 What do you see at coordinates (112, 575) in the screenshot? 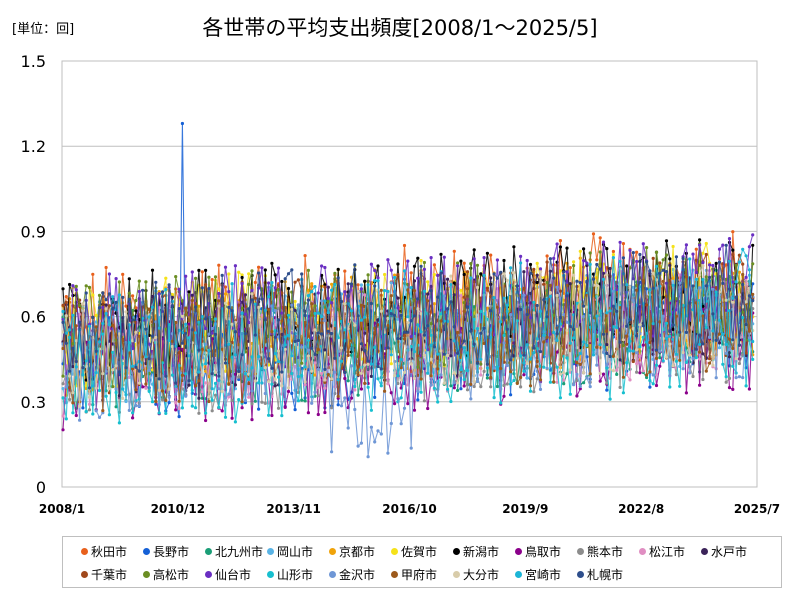
I see `legend-item: 千葉市` at bounding box center [112, 575].